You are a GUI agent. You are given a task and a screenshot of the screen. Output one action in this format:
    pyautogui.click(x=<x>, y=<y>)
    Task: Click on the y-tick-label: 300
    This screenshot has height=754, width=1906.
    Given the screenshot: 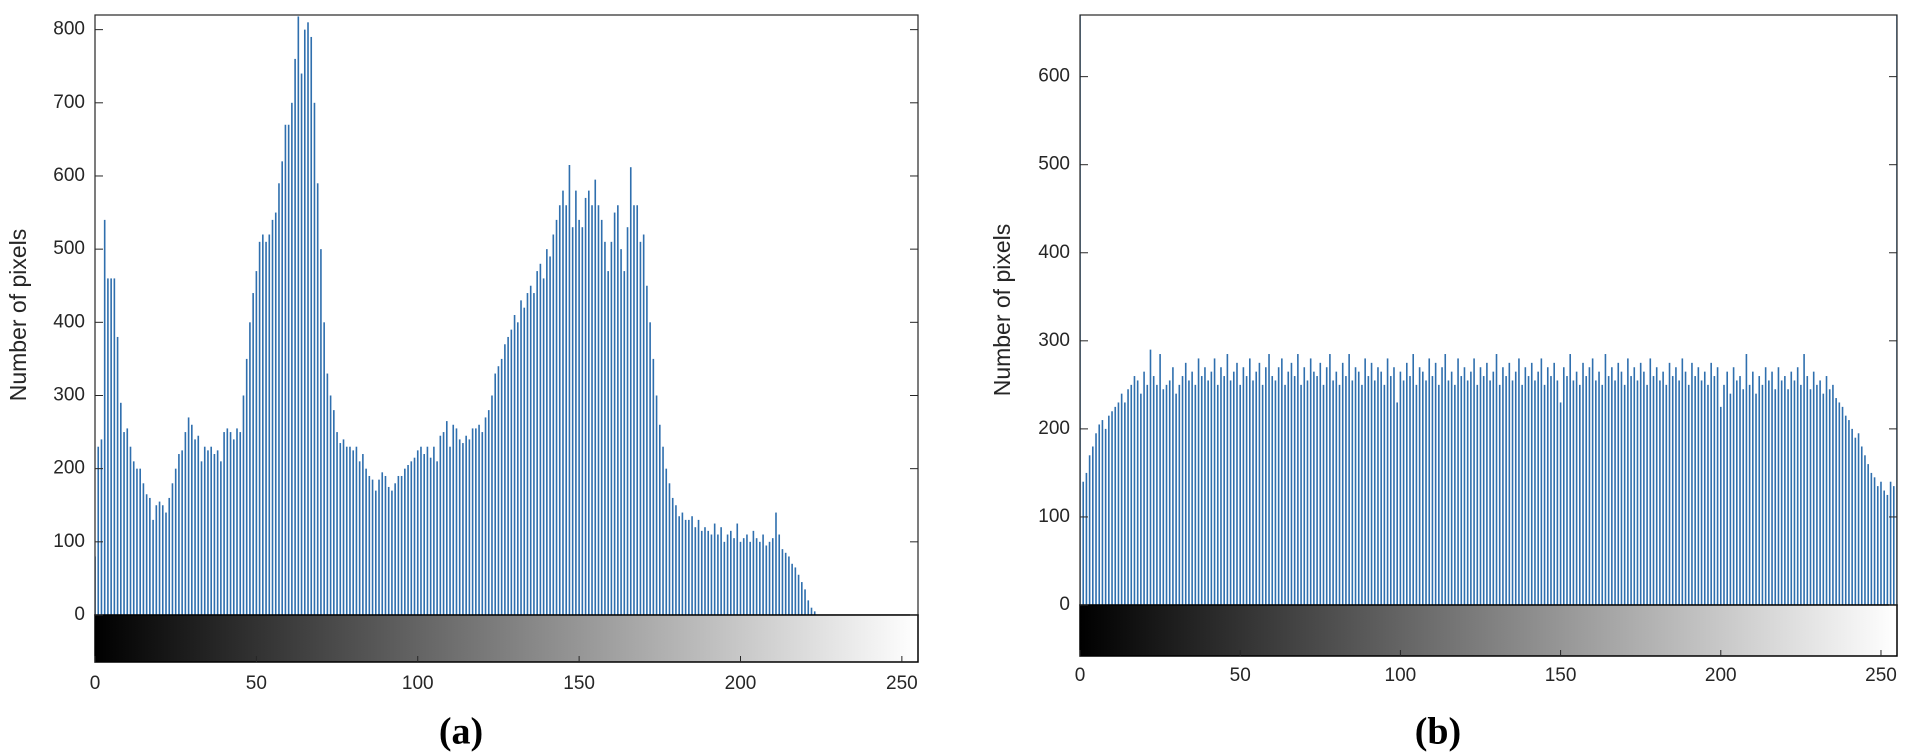 What is the action you would take?
    pyautogui.click(x=1054, y=340)
    